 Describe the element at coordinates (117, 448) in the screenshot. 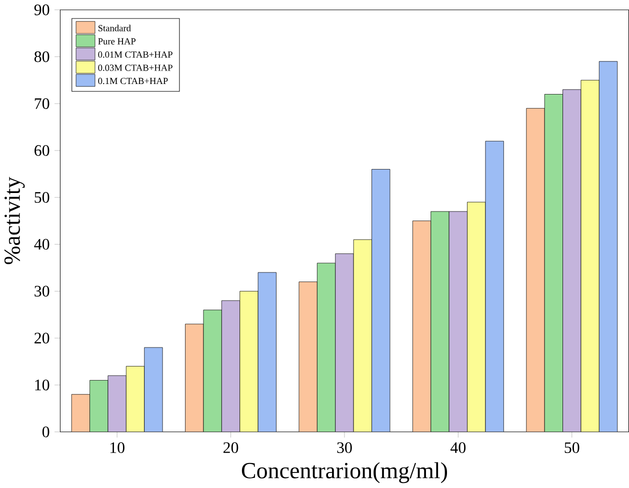

I see `x-tick-label: 10` at that location.